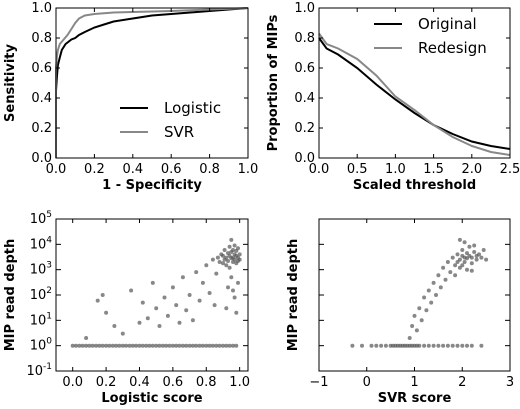  I want to click on x-axis-label: 1 - Specificity, so click(152, 185).